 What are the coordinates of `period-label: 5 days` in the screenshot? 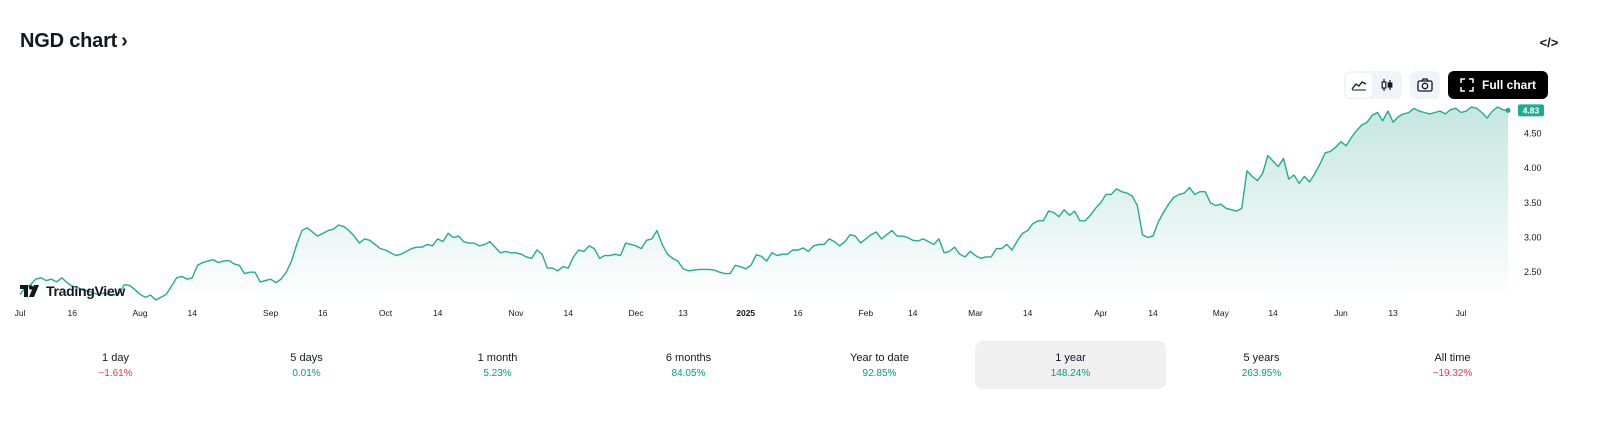 It's located at (306, 357).